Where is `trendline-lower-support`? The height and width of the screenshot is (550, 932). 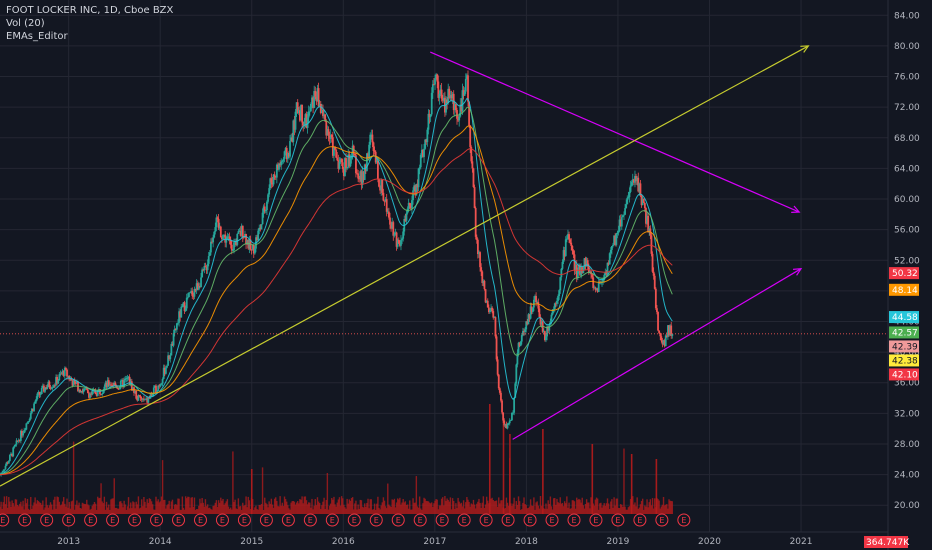 trendline-lower-support is located at coordinates (657, 354).